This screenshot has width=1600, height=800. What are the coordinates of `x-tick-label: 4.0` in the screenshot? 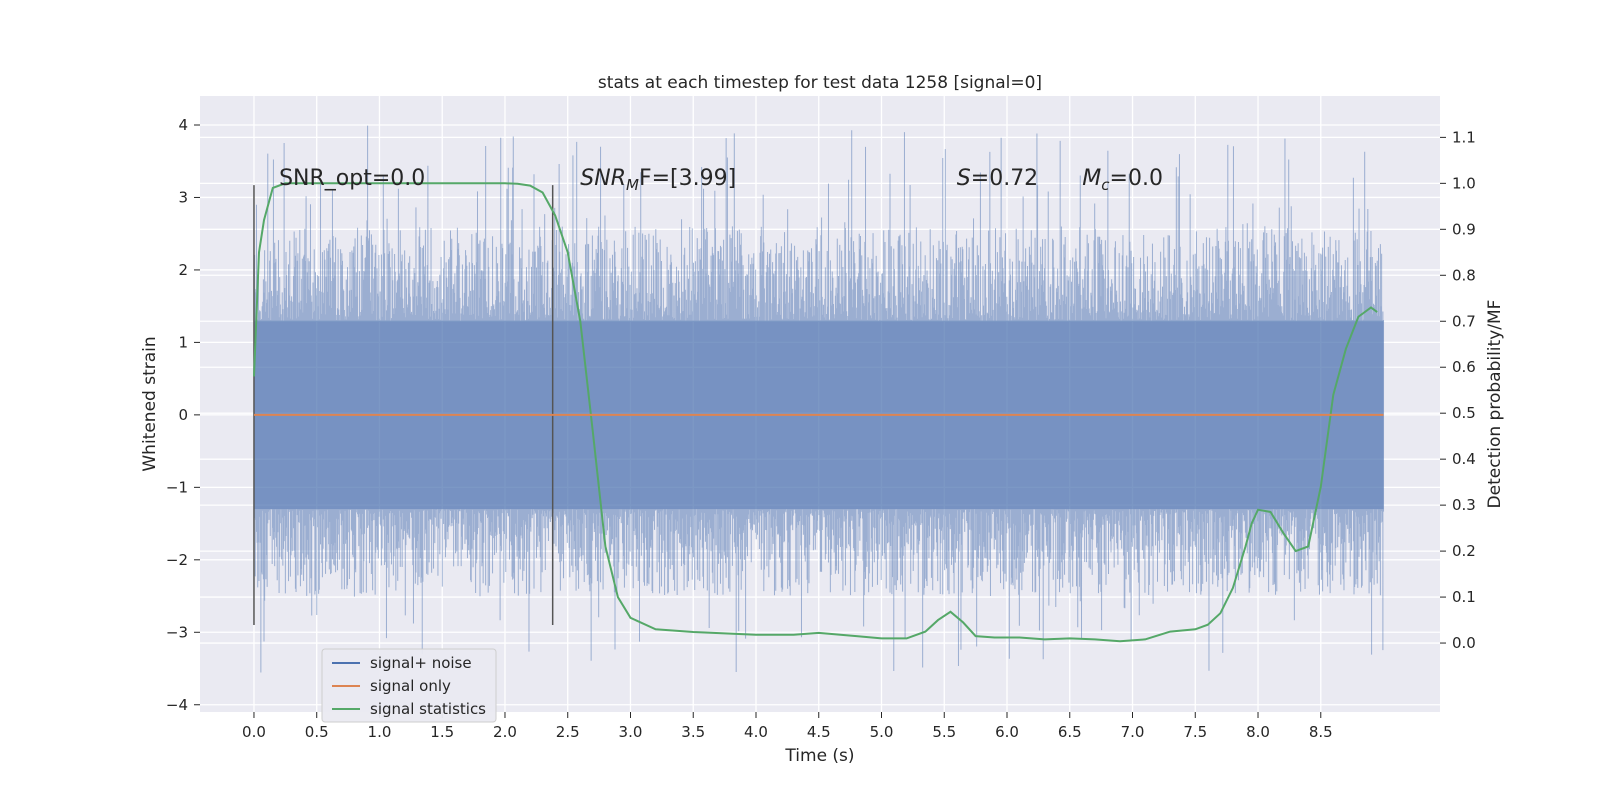 It's located at (756, 732).